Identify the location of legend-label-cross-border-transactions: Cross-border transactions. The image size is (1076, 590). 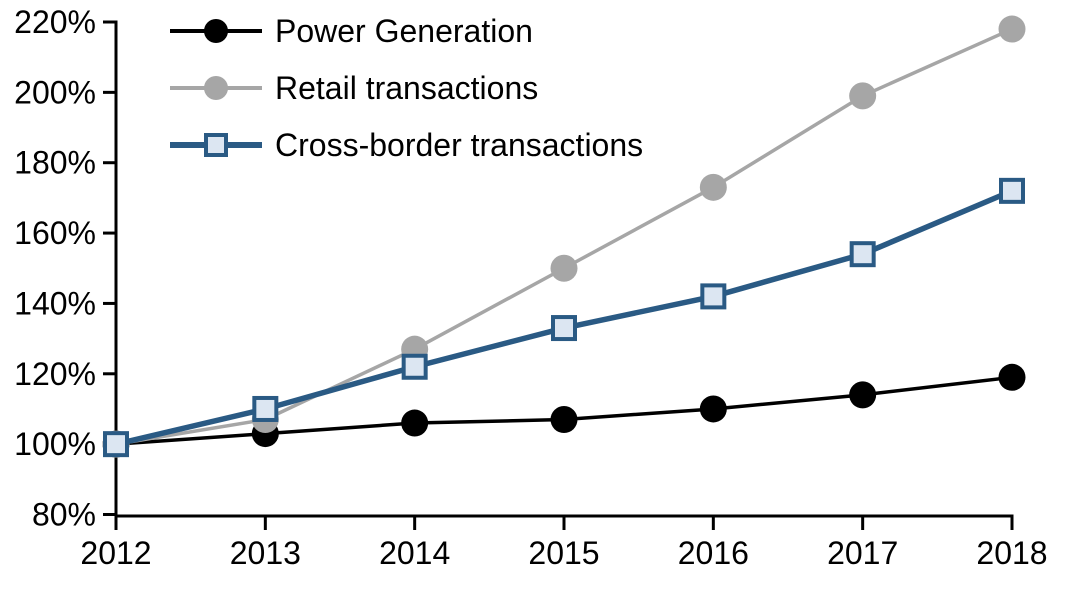
(459, 144).